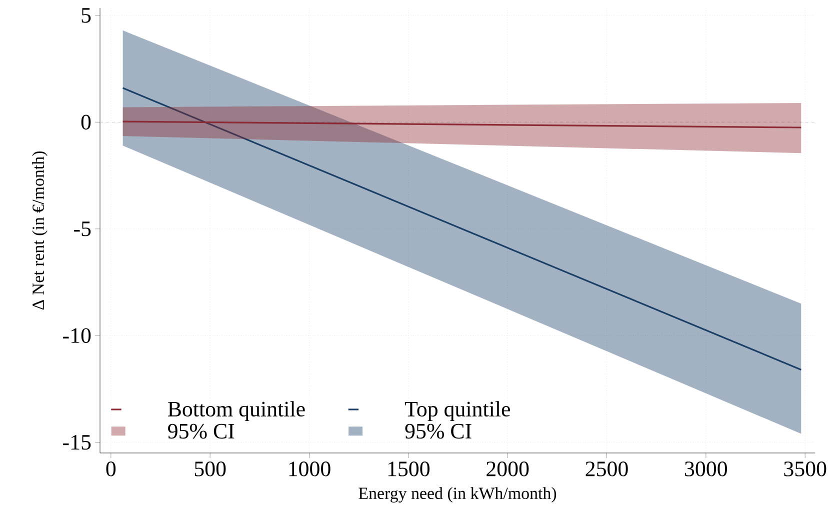 This screenshot has height=528, width=831. What do you see at coordinates (82, 229) in the screenshot?
I see `y-tick-label: -5` at bounding box center [82, 229].